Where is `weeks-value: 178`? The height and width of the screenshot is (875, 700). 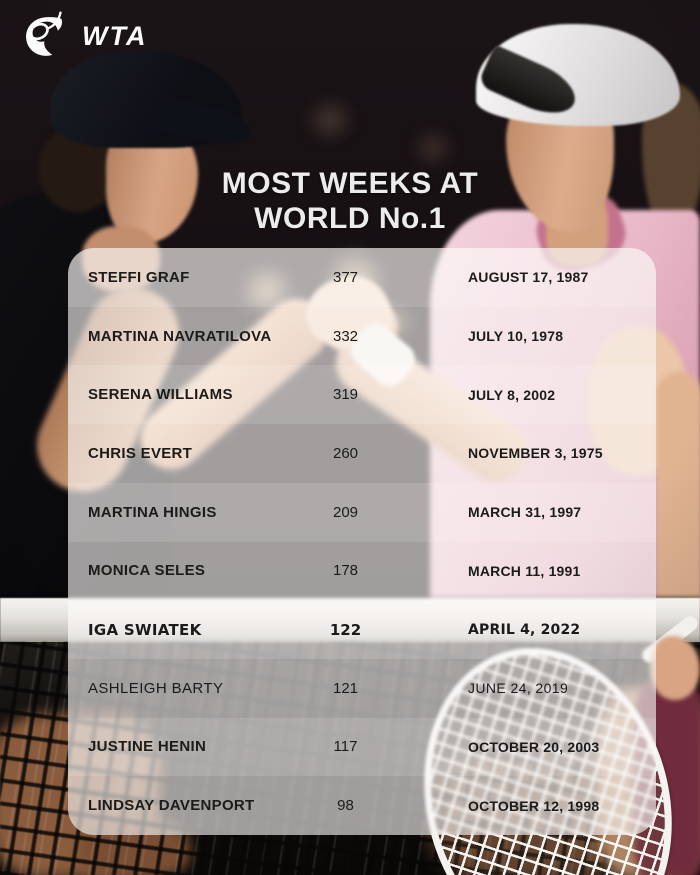 weeks-value: 178 is located at coordinates (345, 571).